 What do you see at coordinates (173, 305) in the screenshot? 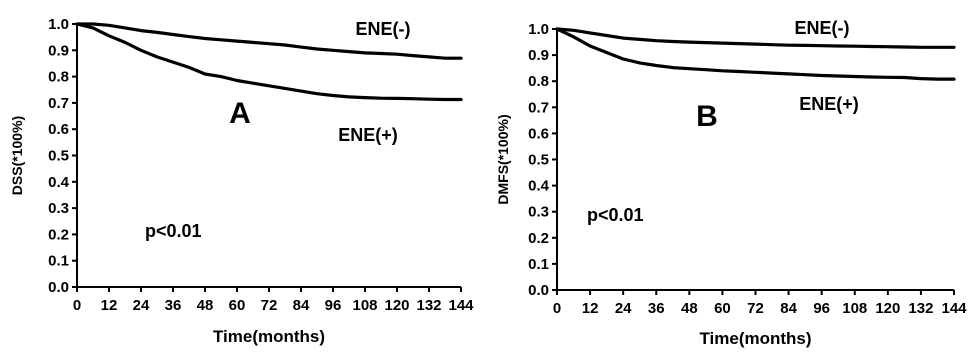
I see `panel-a-x-tick-label: 36` at bounding box center [173, 305].